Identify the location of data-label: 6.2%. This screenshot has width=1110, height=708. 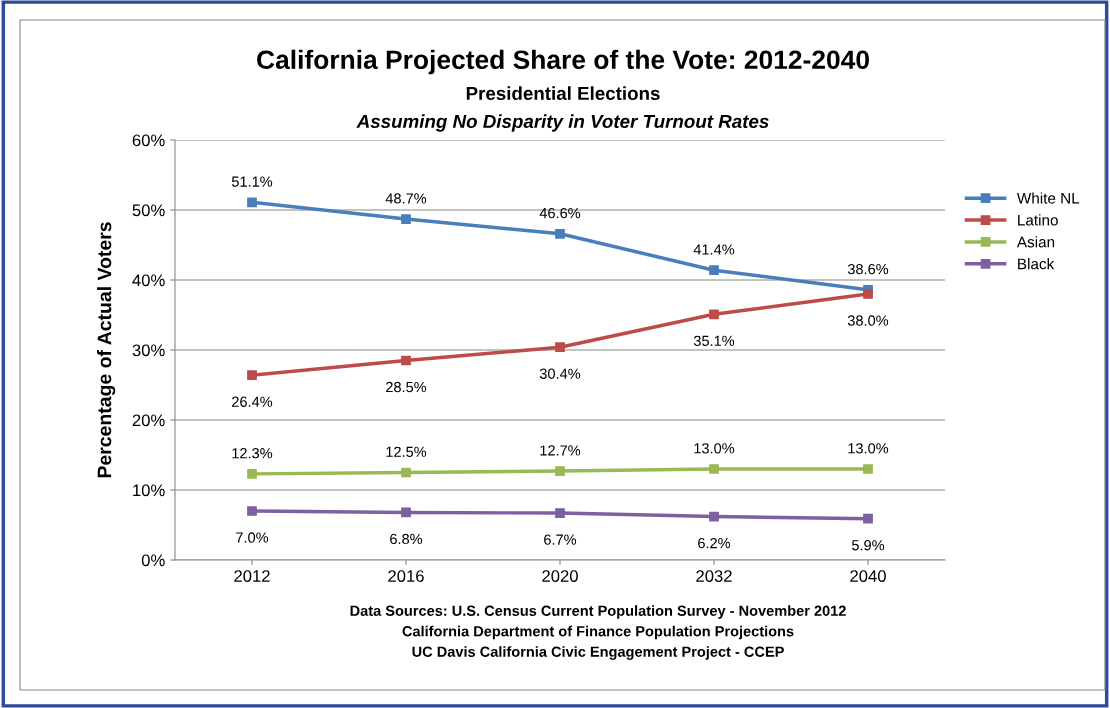
(714, 543).